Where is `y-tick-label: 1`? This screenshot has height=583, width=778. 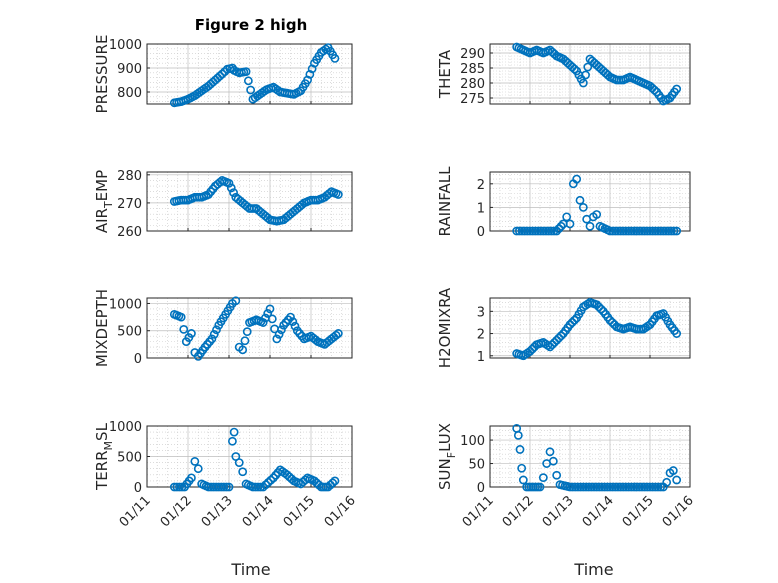 y-tick-label: 1 is located at coordinates (481, 208).